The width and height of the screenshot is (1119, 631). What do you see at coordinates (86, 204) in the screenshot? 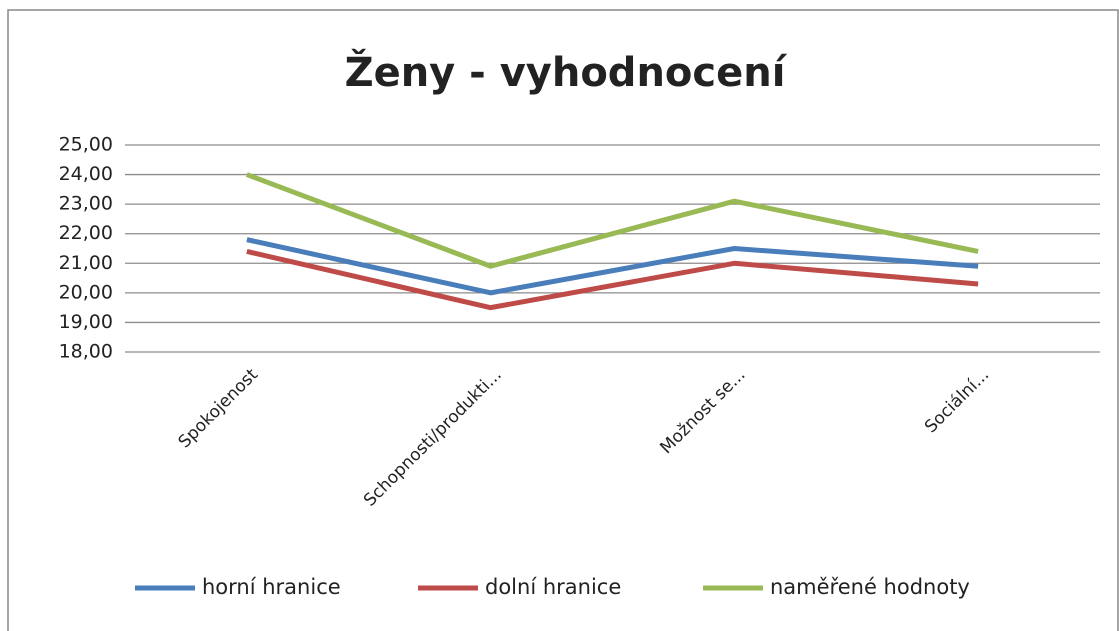
I see `y-tick-label: 23,00` at bounding box center [86, 204].